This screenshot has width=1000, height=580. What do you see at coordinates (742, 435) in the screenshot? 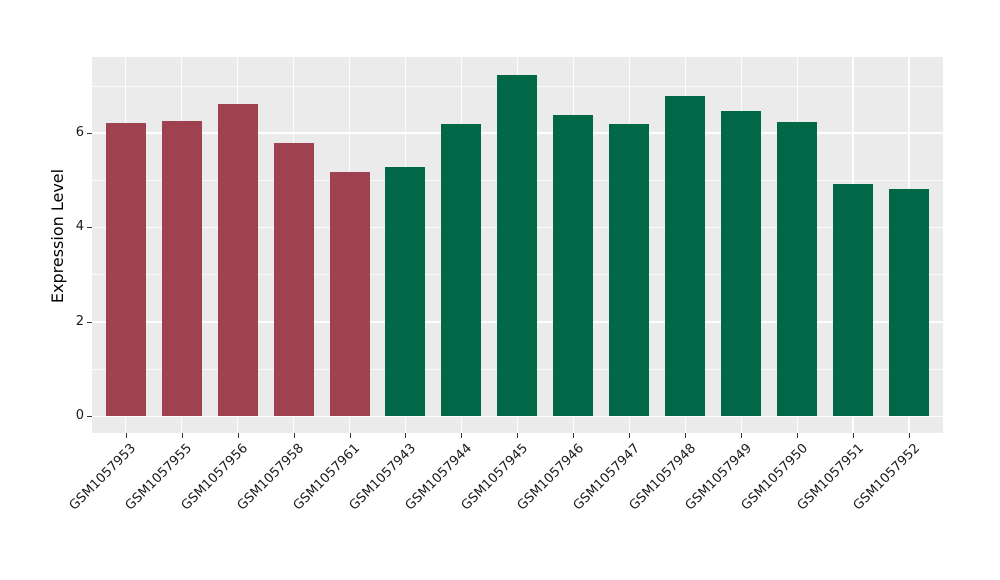
I see `x-tick-mark-GSM1057949` at bounding box center [742, 435].